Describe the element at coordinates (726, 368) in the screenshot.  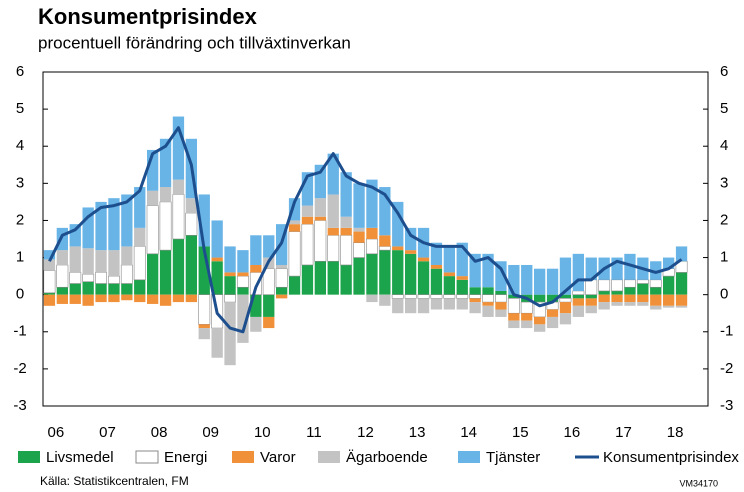
I see `y2-tick-label: -2` at that location.